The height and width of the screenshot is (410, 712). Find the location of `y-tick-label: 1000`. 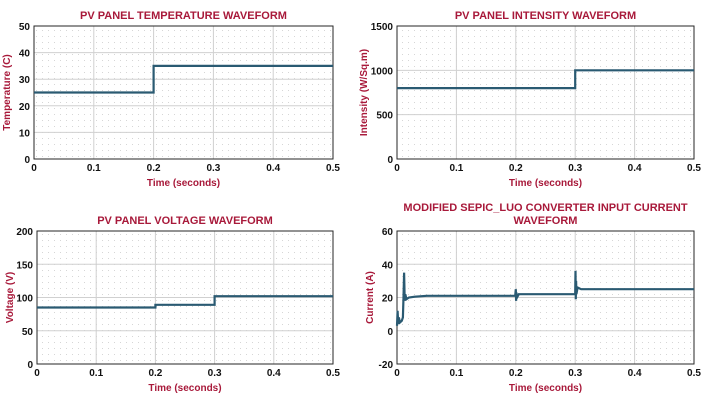

y-tick-label: 1000 is located at coordinates (382, 71).